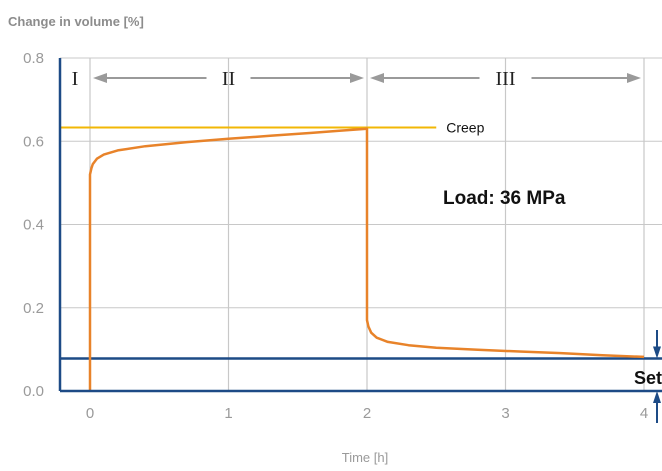  What do you see at coordinates (100, 78) in the screenshot?
I see `phase-ii-arrow-left` at bounding box center [100, 78].